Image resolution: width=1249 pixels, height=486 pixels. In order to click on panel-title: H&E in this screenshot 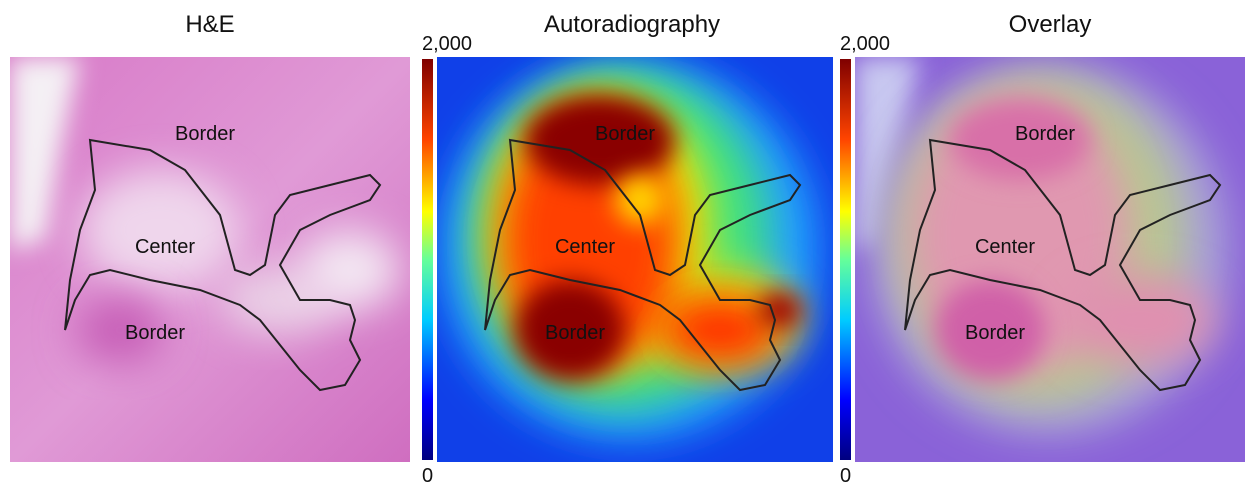, I will do `click(209, 24)`.